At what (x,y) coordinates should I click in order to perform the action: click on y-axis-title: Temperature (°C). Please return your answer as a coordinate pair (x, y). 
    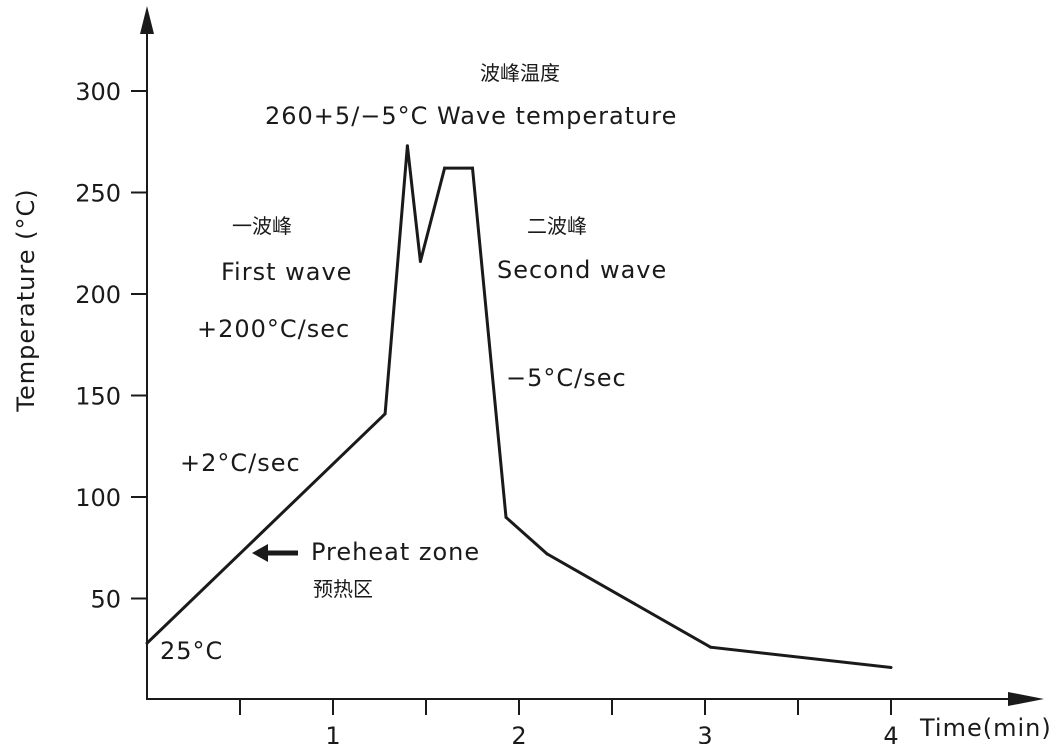
    Looking at the image, I should click on (26, 300).